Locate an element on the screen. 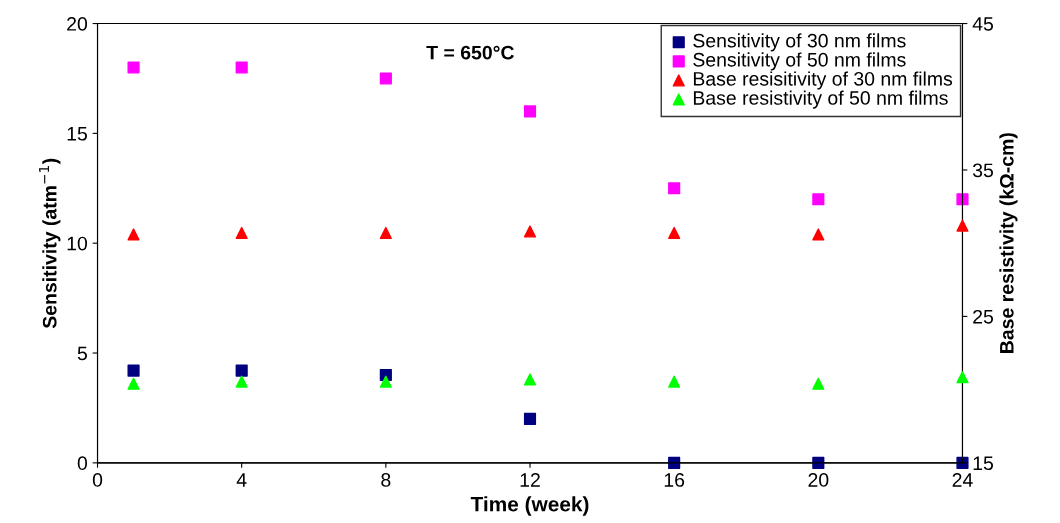 This screenshot has width=1060, height=523. x-tick-label: 4 is located at coordinates (241, 480).